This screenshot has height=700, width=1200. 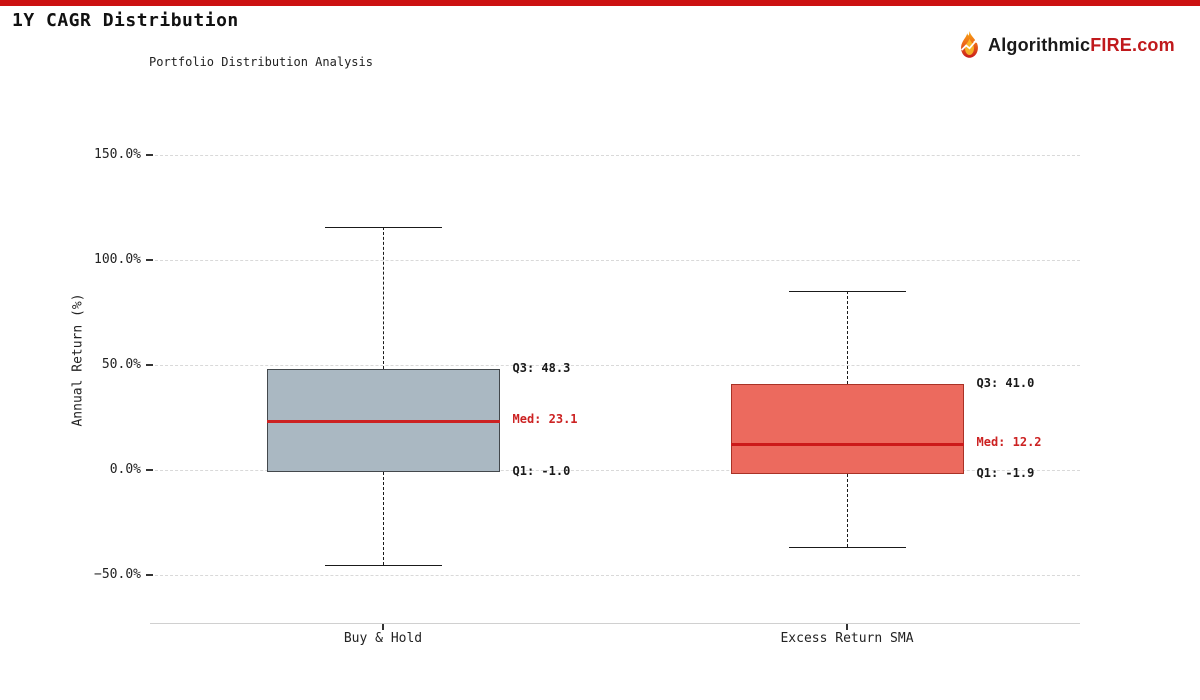 I want to click on logo-text-suffix: .com, so click(x=1153, y=45).